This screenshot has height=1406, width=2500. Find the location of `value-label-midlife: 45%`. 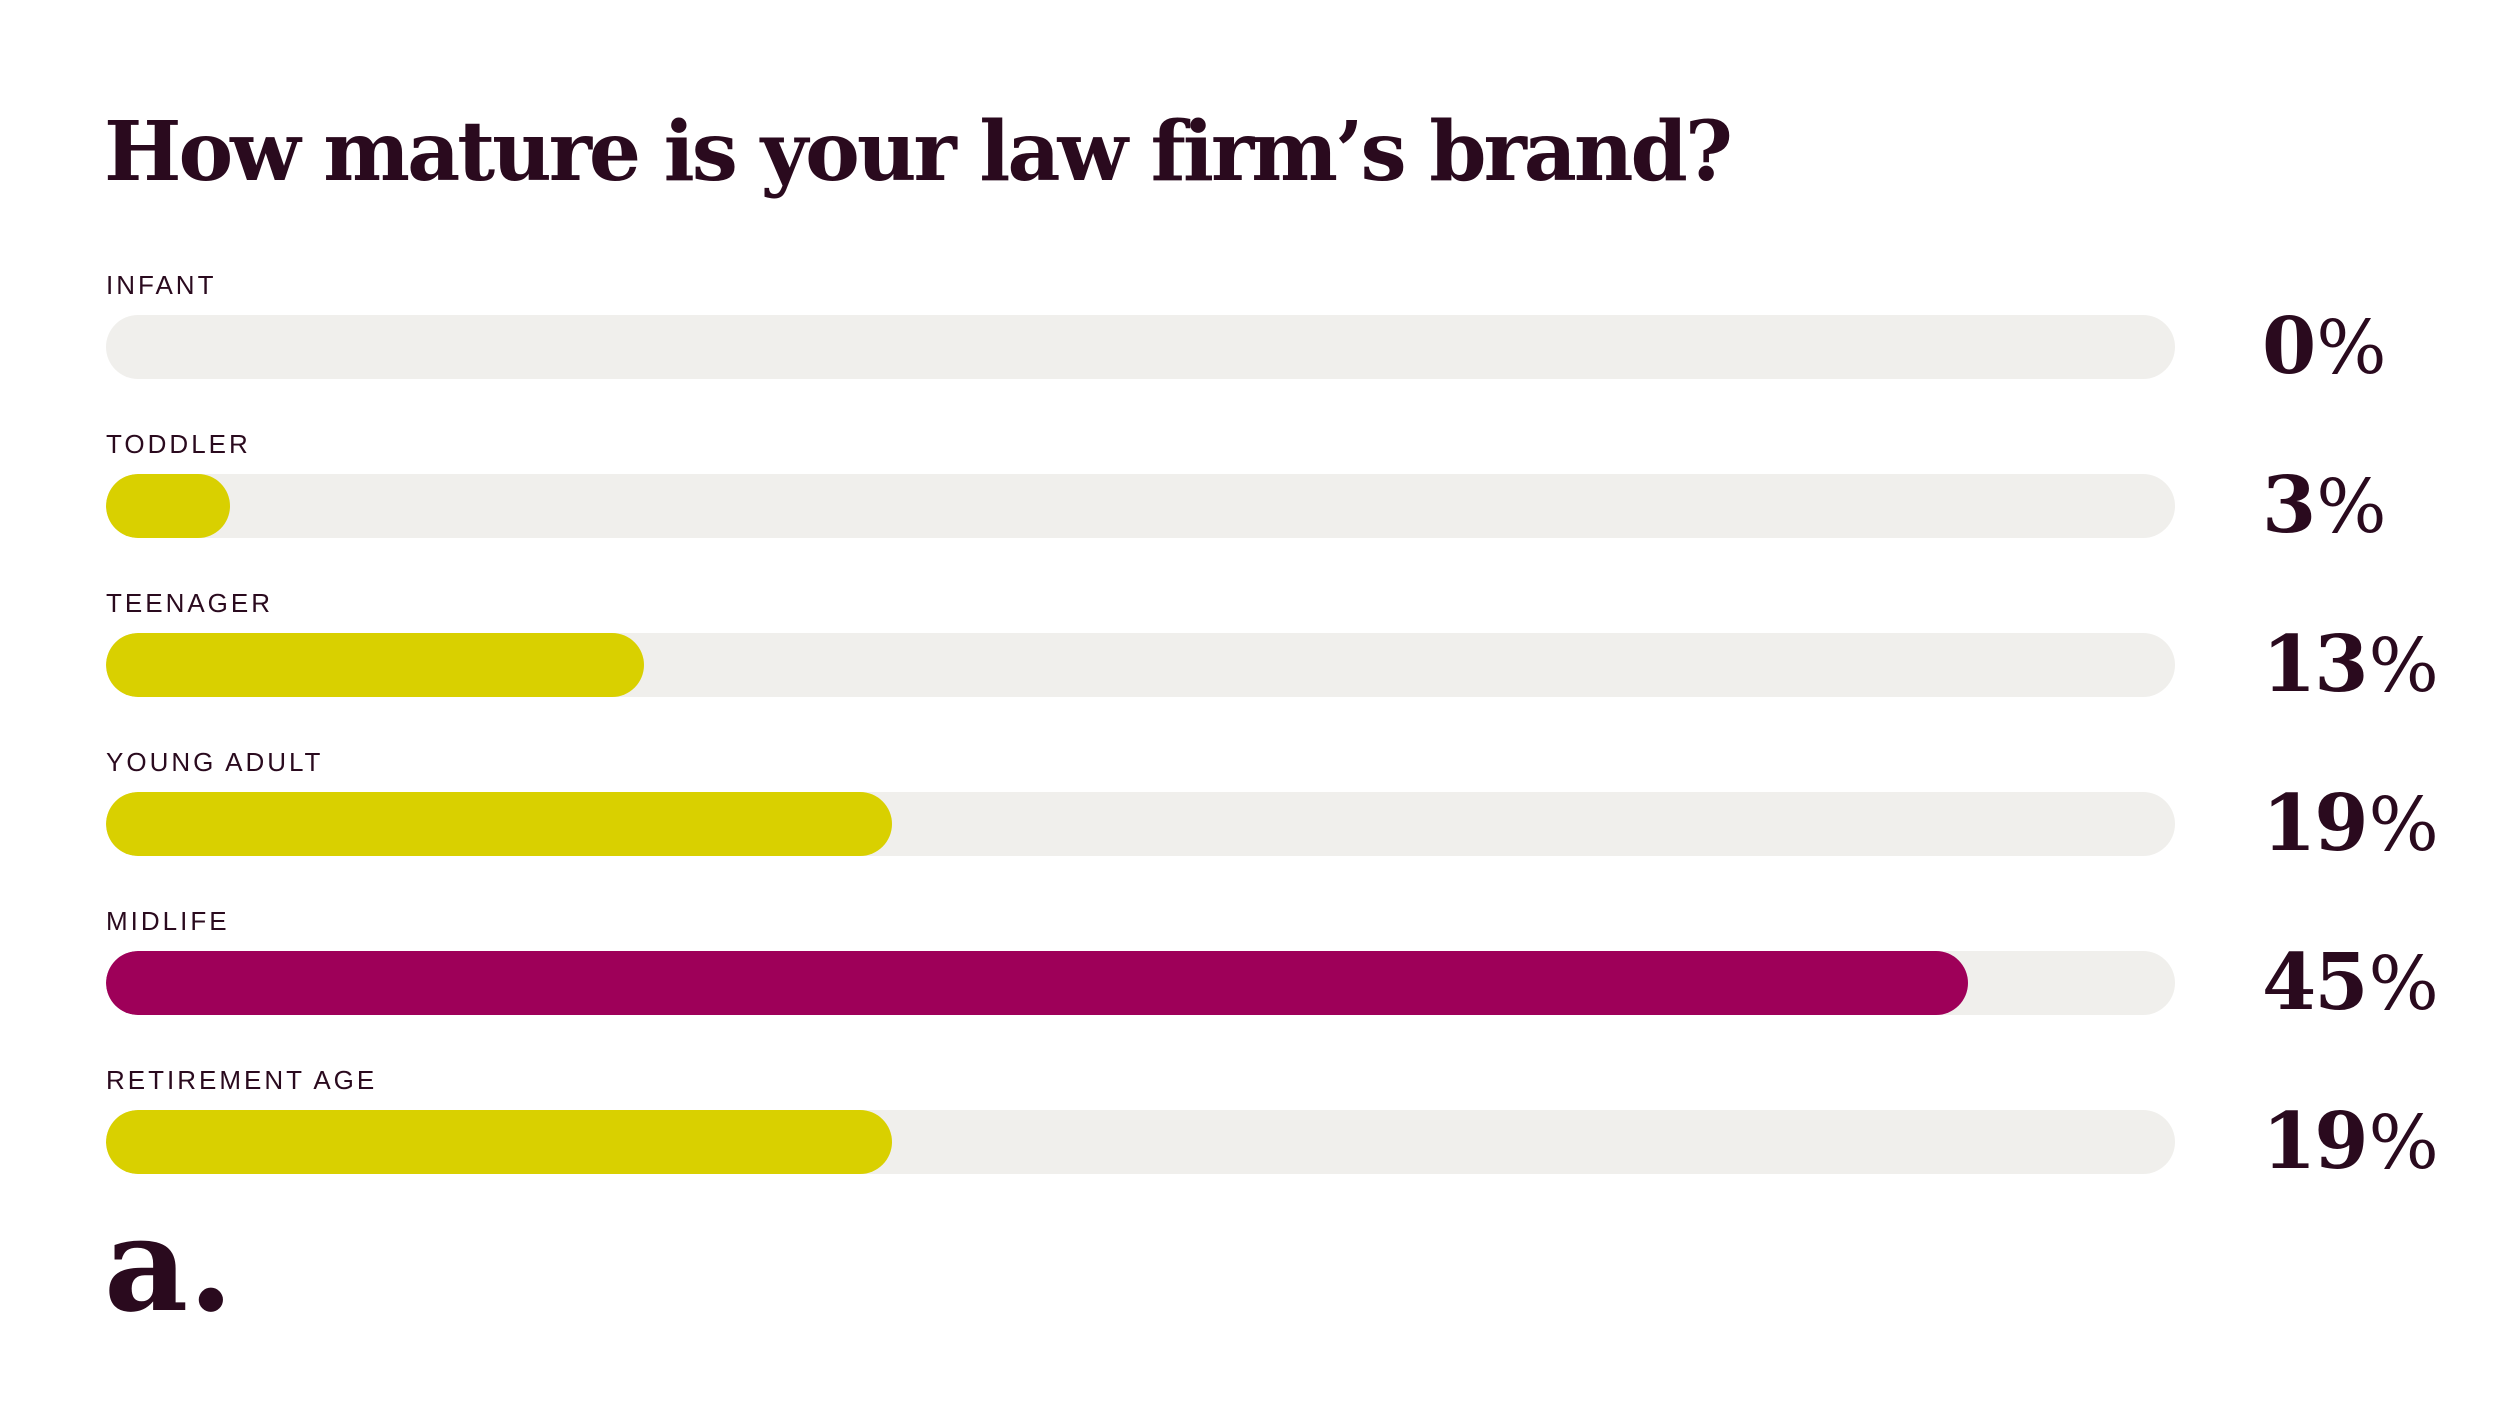

value-label-midlife: 45% is located at coordinates (2350, 983).